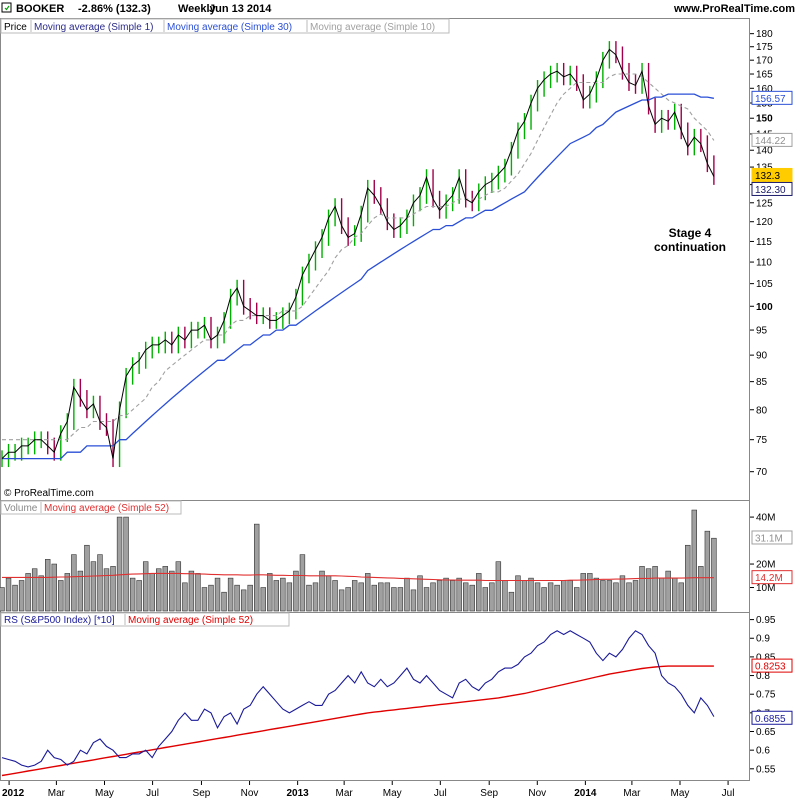 Image resolution: width=800 pixels, height=800 pixels. What do you see at coordinates (59, 620) in the screenshot?
I see `legend-rs: RS (S&P500 Index) [*10]` at bounding box center [59, 620].